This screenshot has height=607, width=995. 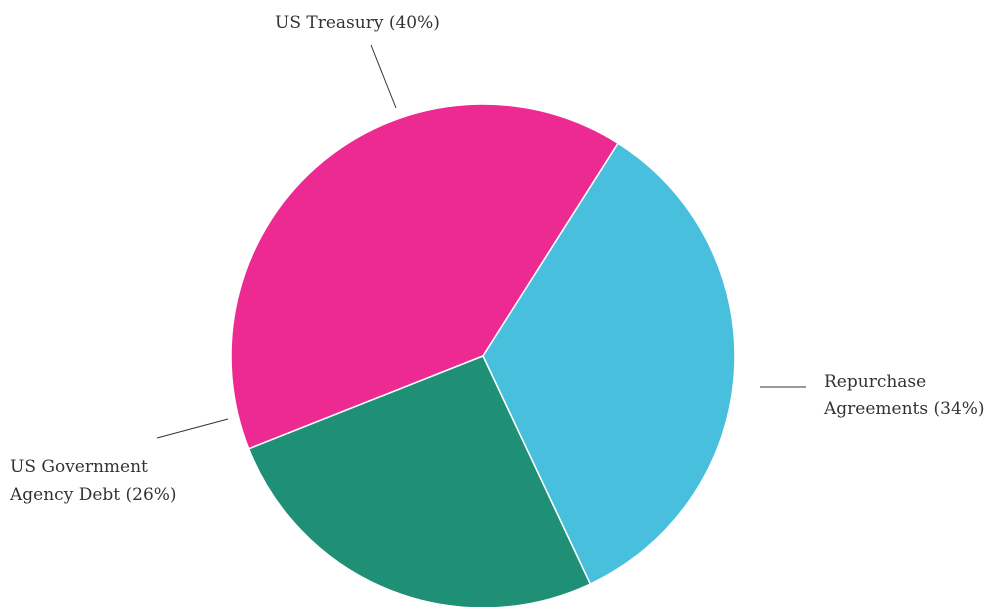 I want to click on slice-label-line: Agency Debt (26%), so click(x=93, y=495).